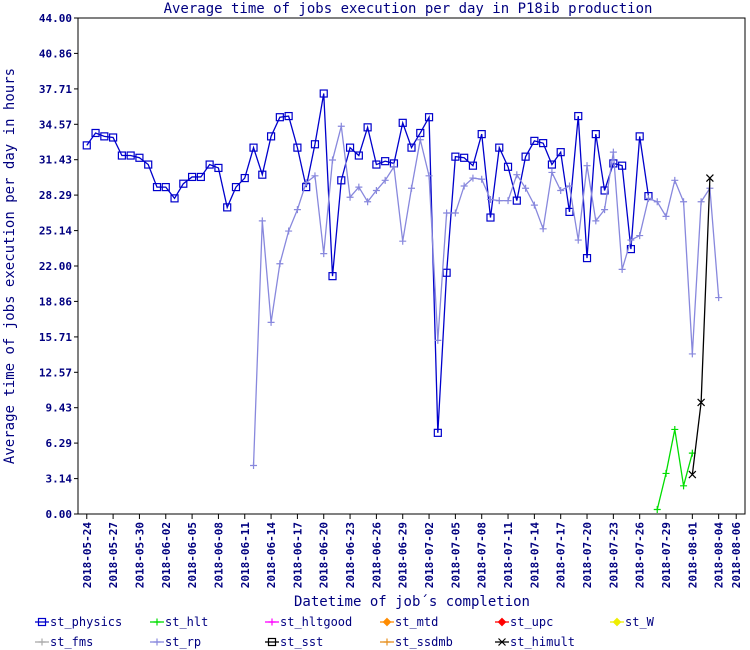 This screenshot has height=650, width=750. I want to click on x-tick-label: 2018-05-30, so click(139, 555).